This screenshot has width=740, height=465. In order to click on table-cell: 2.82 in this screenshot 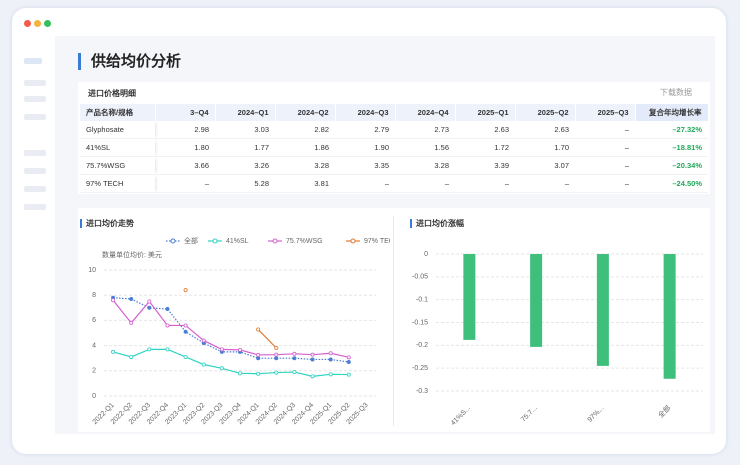, I will do `click(305, 130)`.